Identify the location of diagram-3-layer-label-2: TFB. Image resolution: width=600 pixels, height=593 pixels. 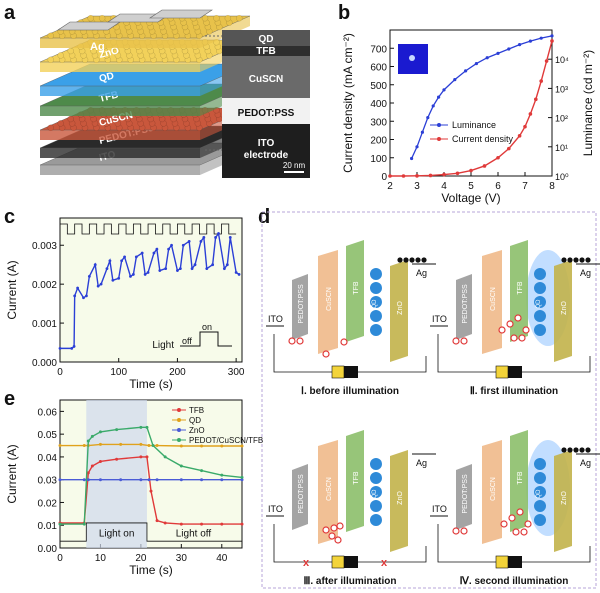
(356, 478).